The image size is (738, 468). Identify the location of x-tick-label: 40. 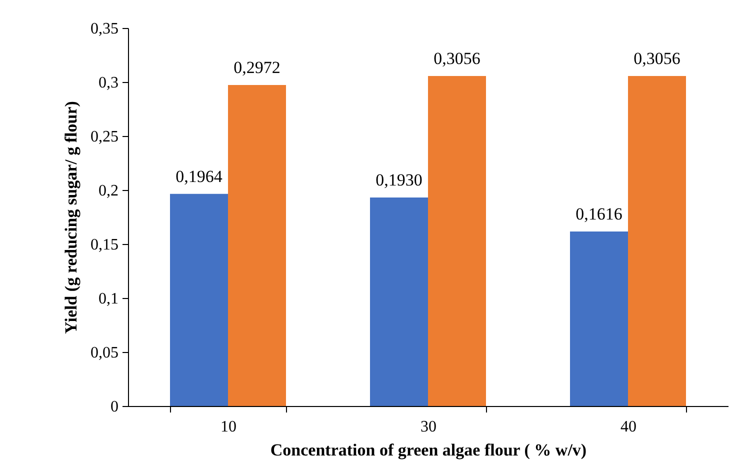
(628, 427).